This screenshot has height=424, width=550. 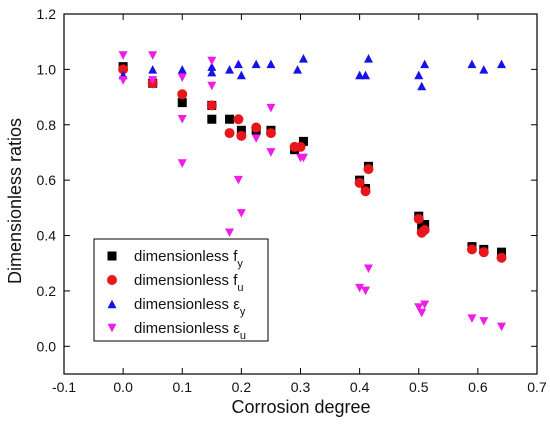 What do you see at coordinates (243, 336) in the screenshot?
I see `legend-label-subscript: u` at bounding box center [243, 336].